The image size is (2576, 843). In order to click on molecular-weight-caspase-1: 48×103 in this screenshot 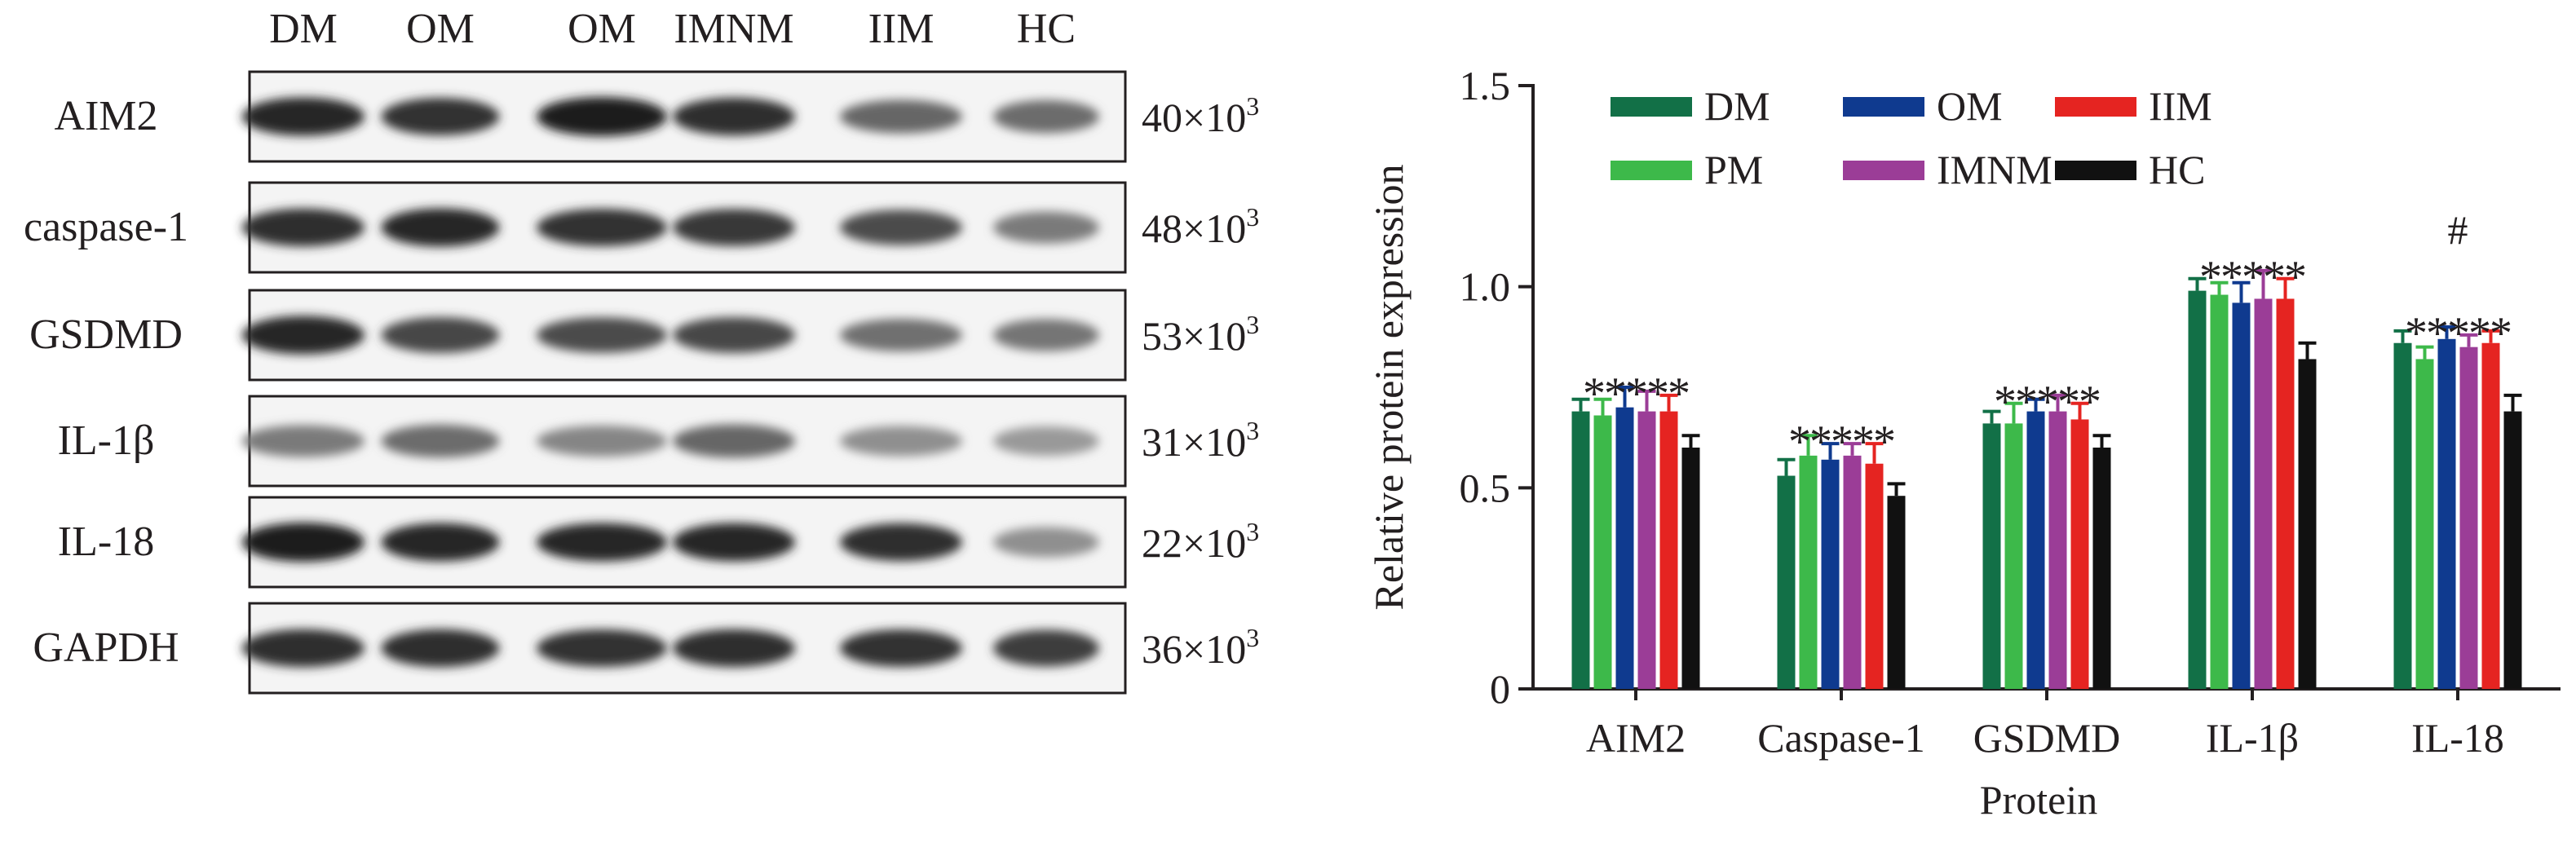, I will do `click(1200, 227)`.